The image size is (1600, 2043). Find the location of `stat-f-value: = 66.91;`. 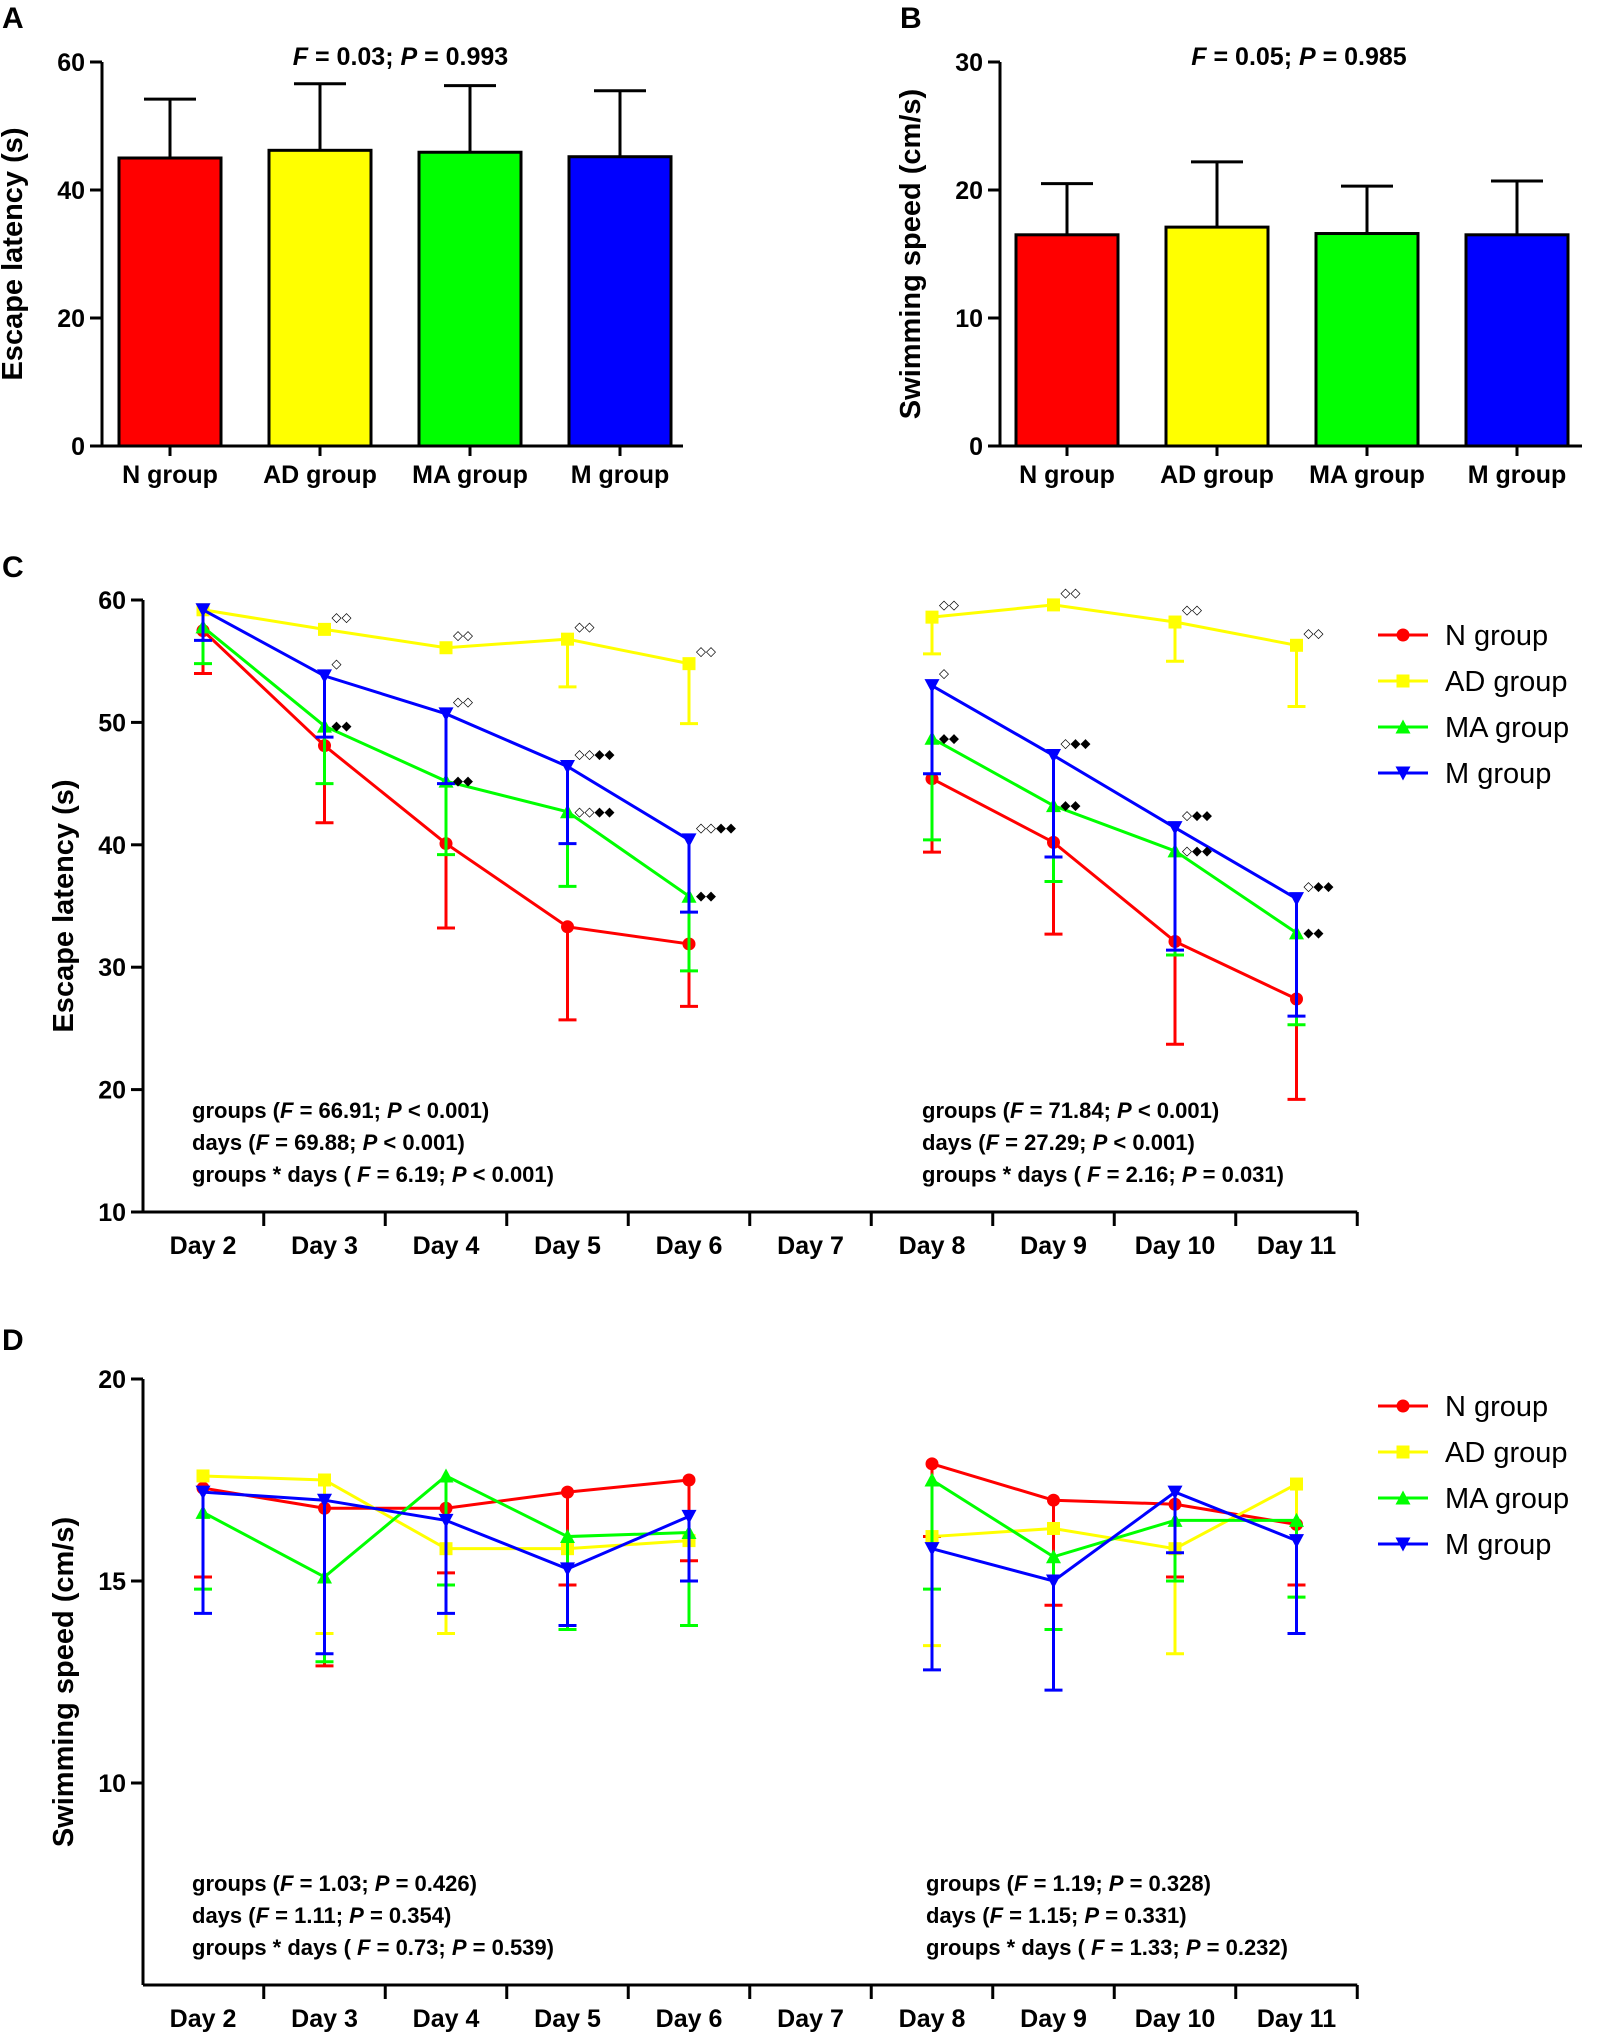

stat-f-value: = 66.91; is located at coordinates (340, 1110).